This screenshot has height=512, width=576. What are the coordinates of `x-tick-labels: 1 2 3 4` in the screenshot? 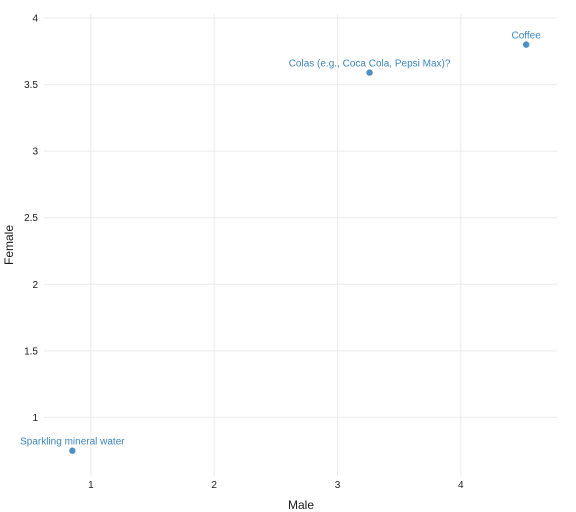 It's located at (276, 485).